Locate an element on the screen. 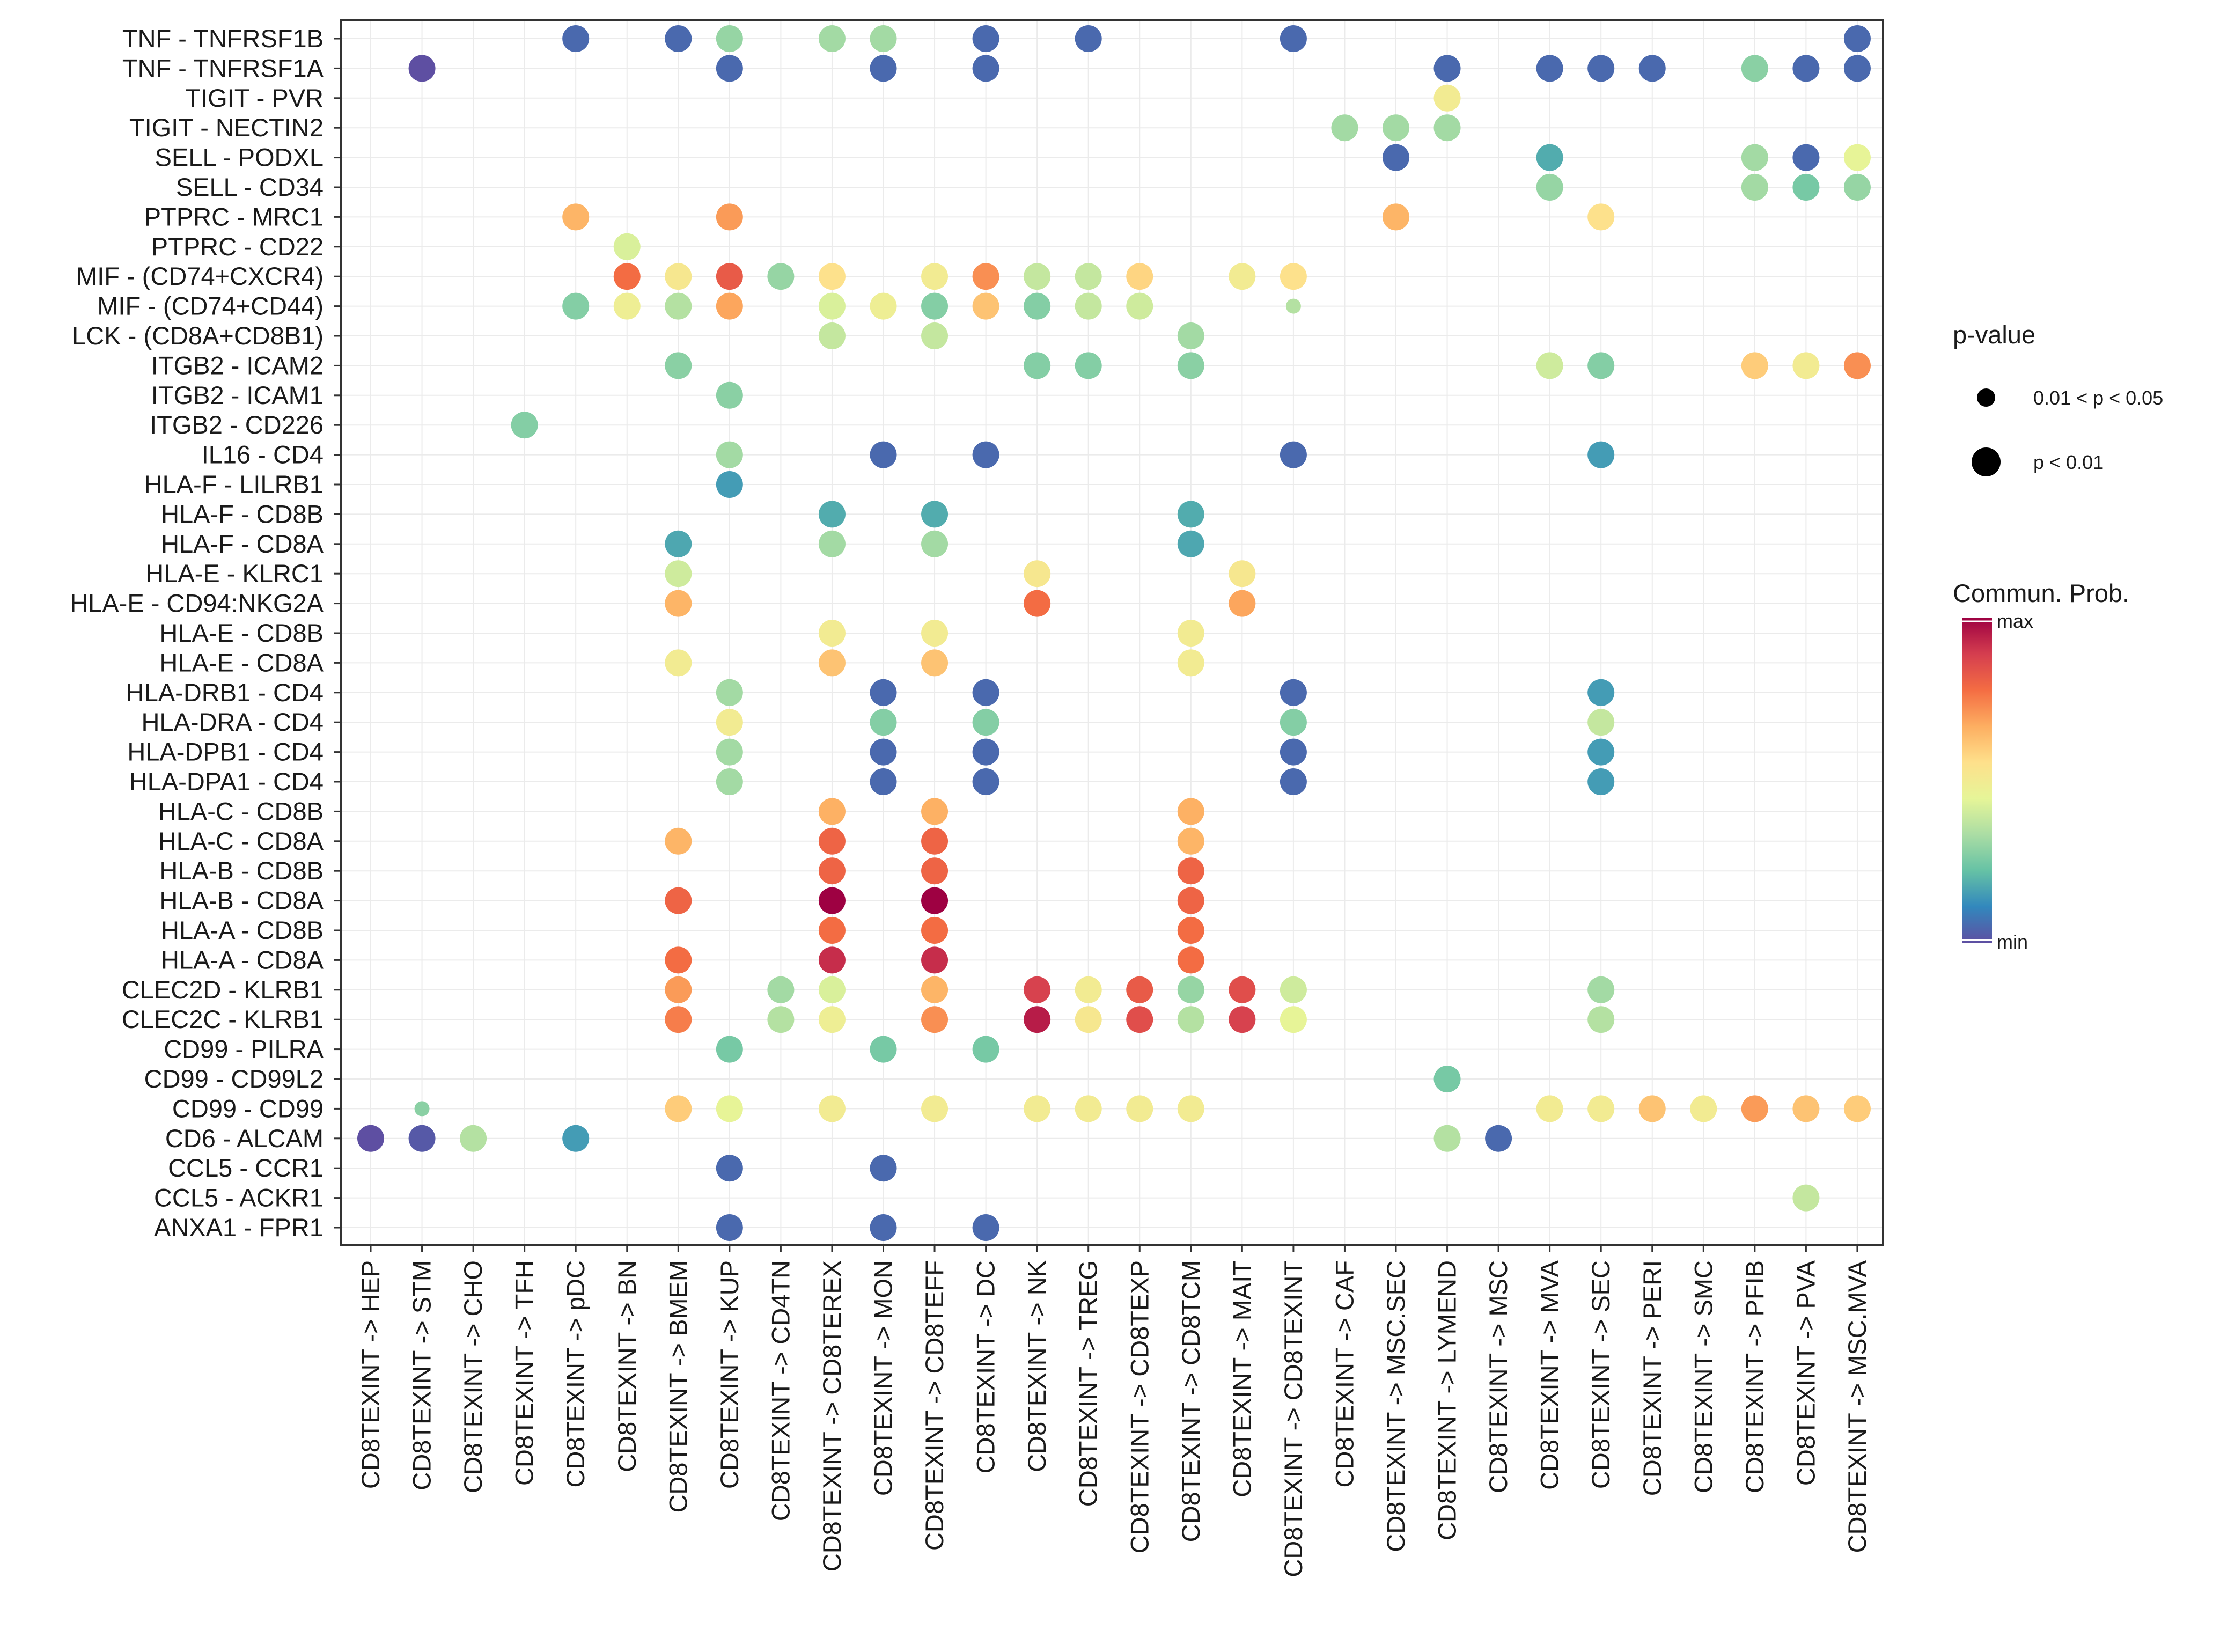 The height and width of the screenshot is (1652, 2213). y-tick-label: HLA-A - CD8B is located at coordinates (242, 930).